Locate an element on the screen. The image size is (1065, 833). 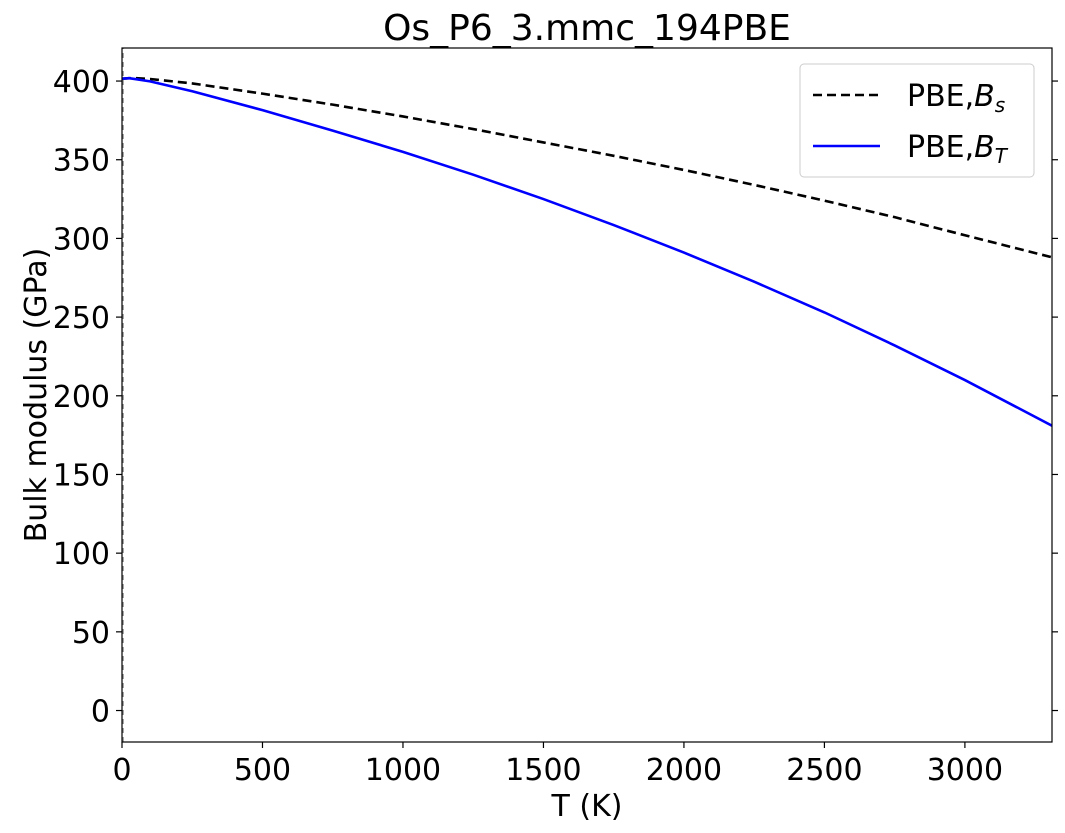
x-tick-label: 1500 is located at coordinates (543, 770).